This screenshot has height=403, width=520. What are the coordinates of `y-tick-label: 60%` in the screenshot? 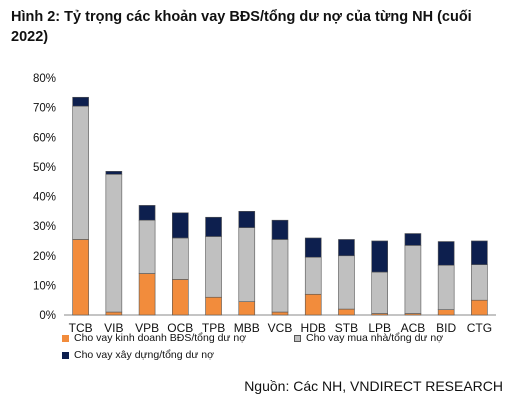 It's located at (44, 138).